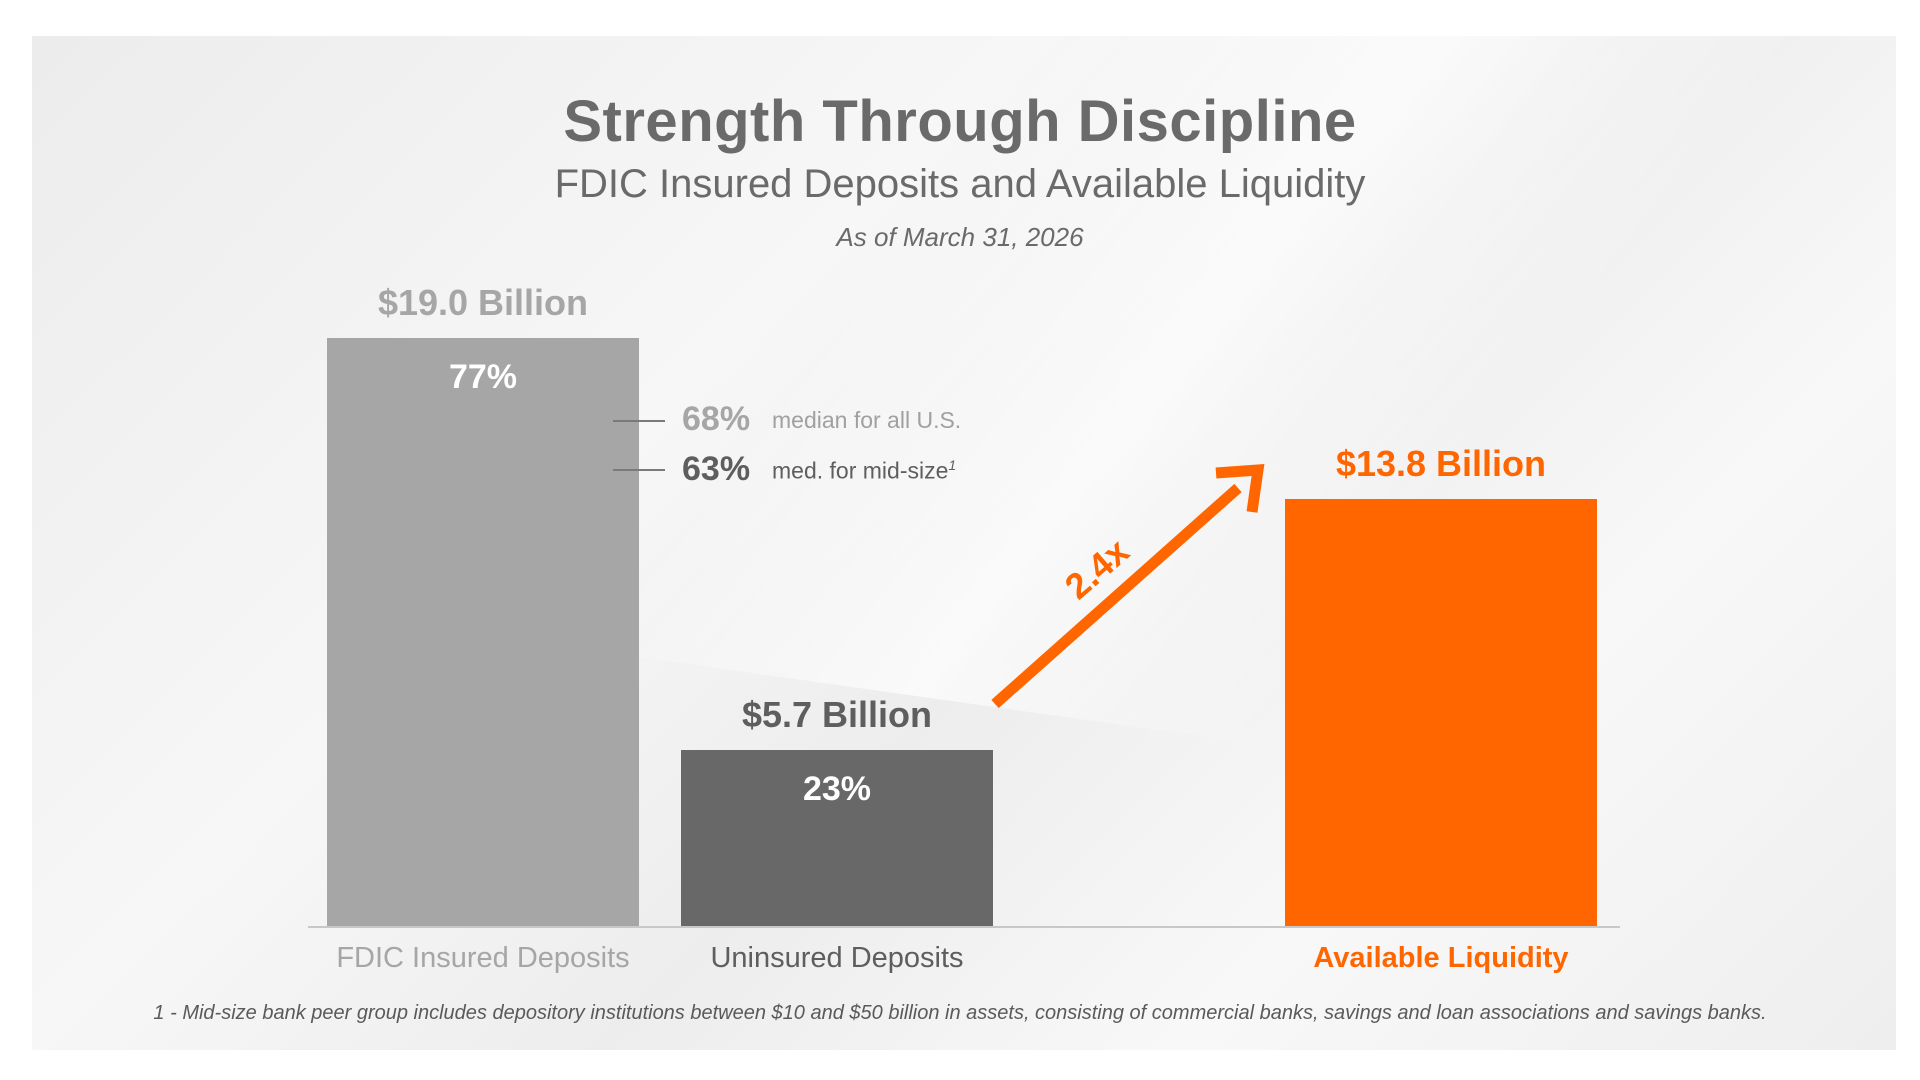  I want to click on x-axis-baseline, so click(964, 927).